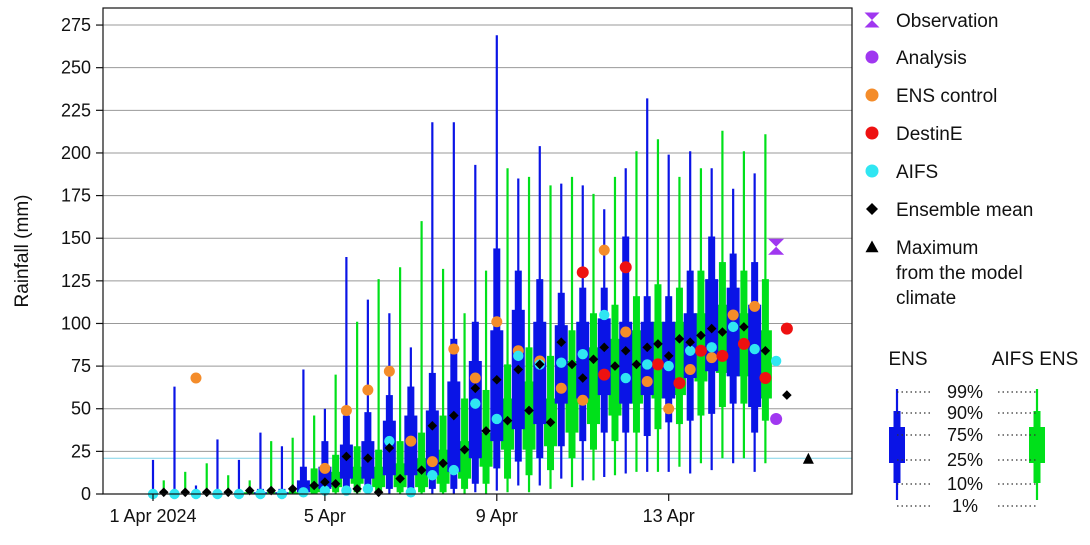 This screenshot has width=1090, height=545. I want to click on y-tick-label: 250, so click(76, 68).